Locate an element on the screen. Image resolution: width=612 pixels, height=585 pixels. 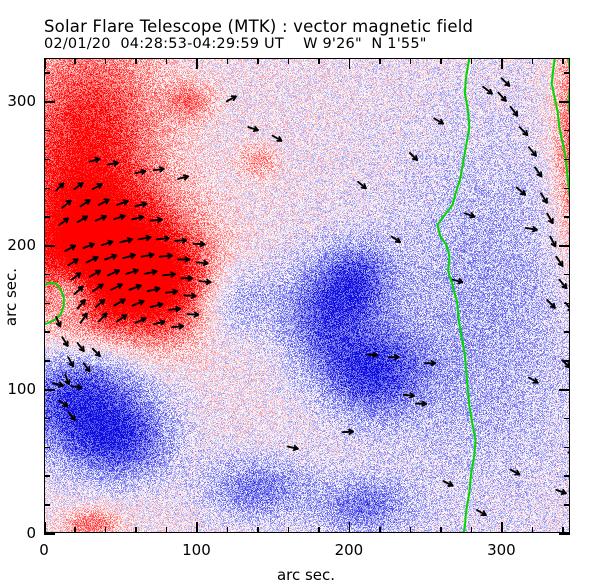
y-axis-title: arc sec. is located at coordinates (11, 297).